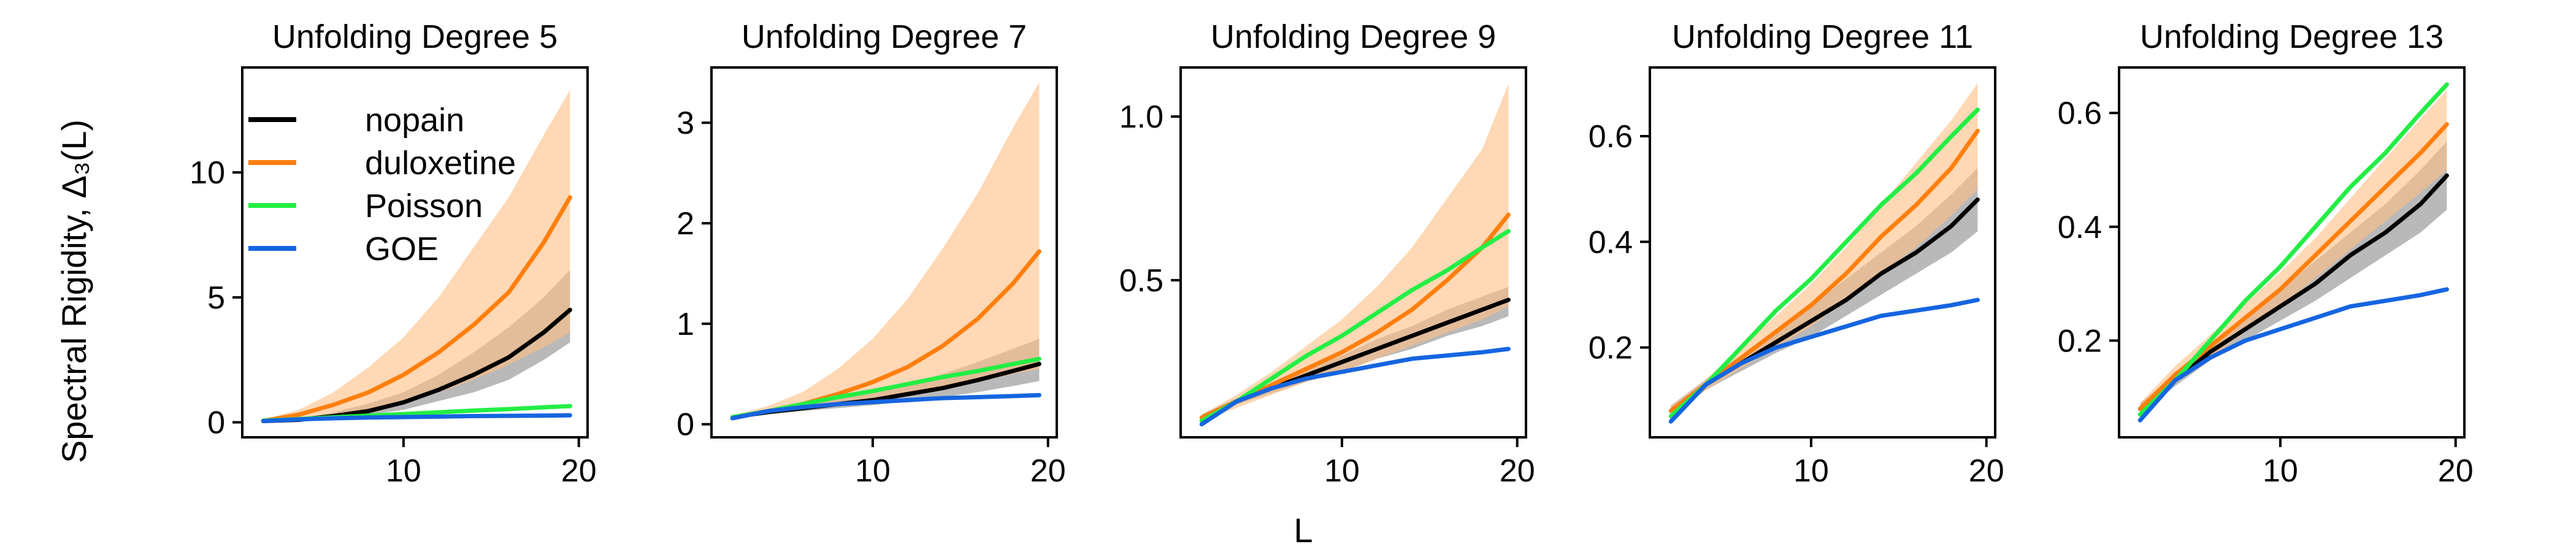 The width and height of the screenshot is (2576, 552). Describe the element at coordinates (440, 163) in the screenshot. I see `legend-label: duloxetine` at that location.